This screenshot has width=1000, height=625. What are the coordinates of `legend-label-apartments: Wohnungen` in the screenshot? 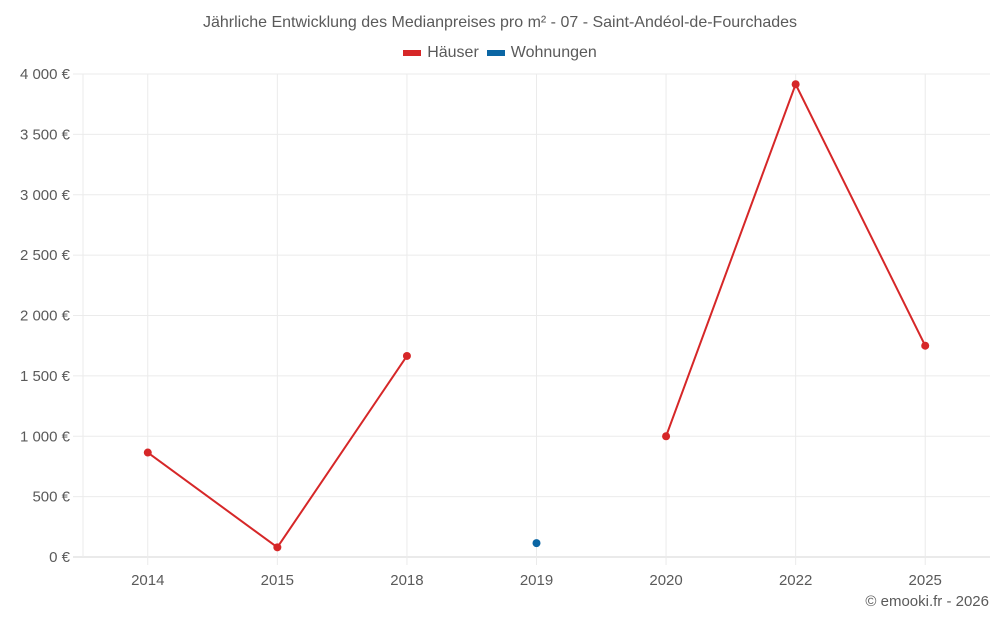 It's located at (553, 52).